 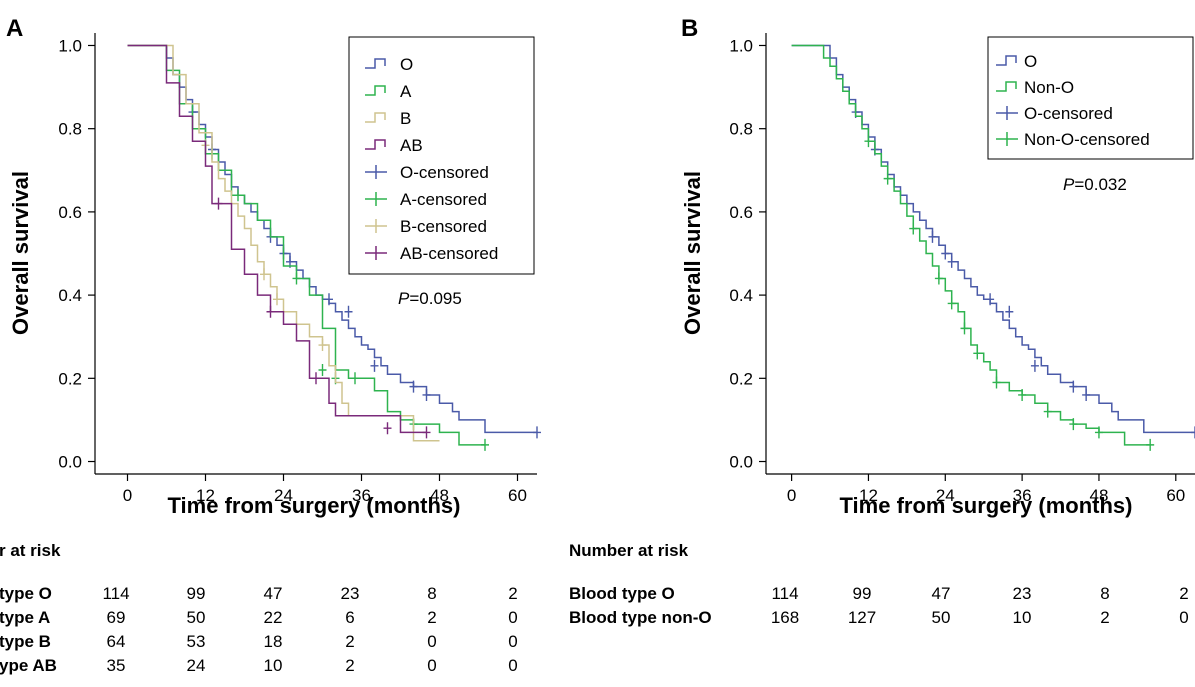 I want to click on risk-table-a-cell: 47, so click(x=273, y=593).